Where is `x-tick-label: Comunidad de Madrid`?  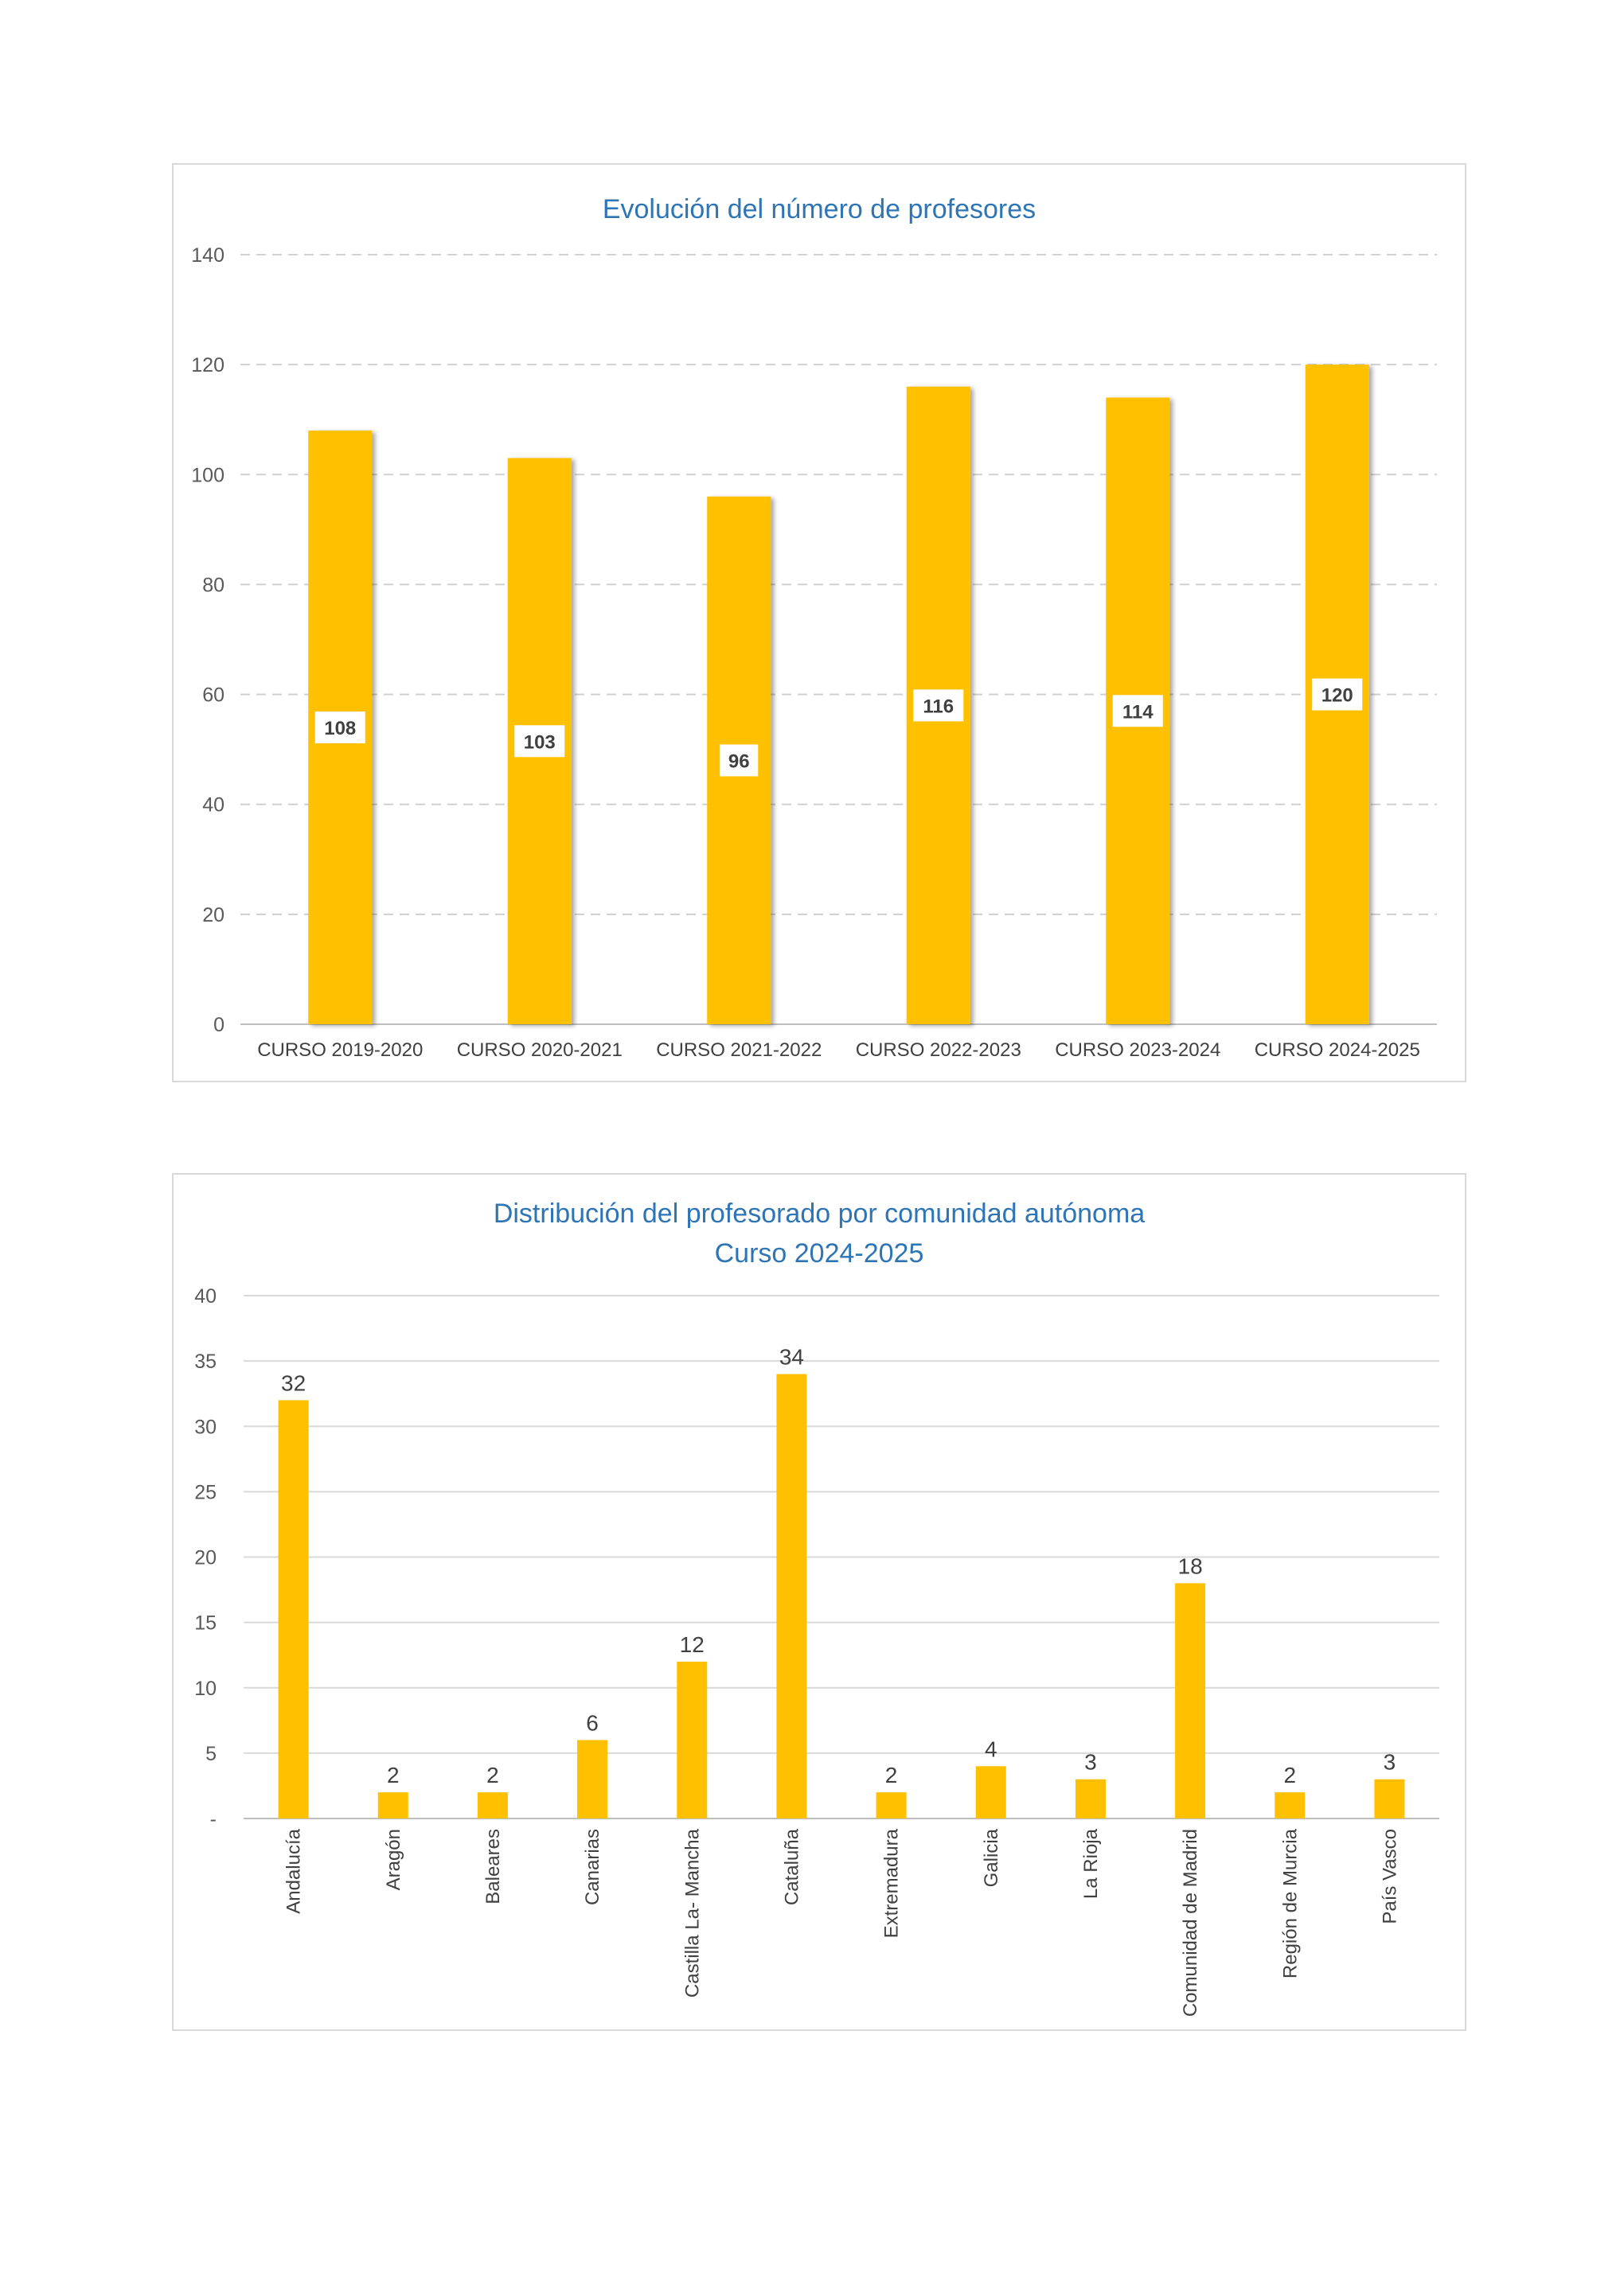 x-tick-label: Comunidad de Madrid is located at coordinates (1190, 1923).